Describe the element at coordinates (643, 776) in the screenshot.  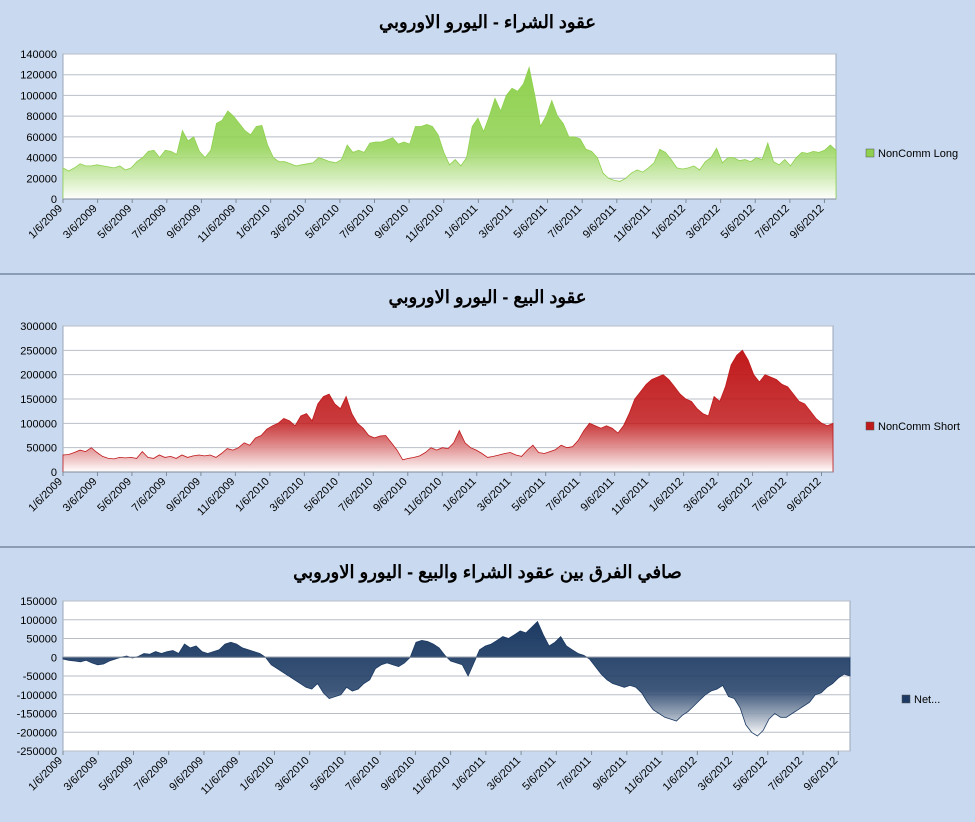
I see `x-tick-label: 11/6/2011` at that location.